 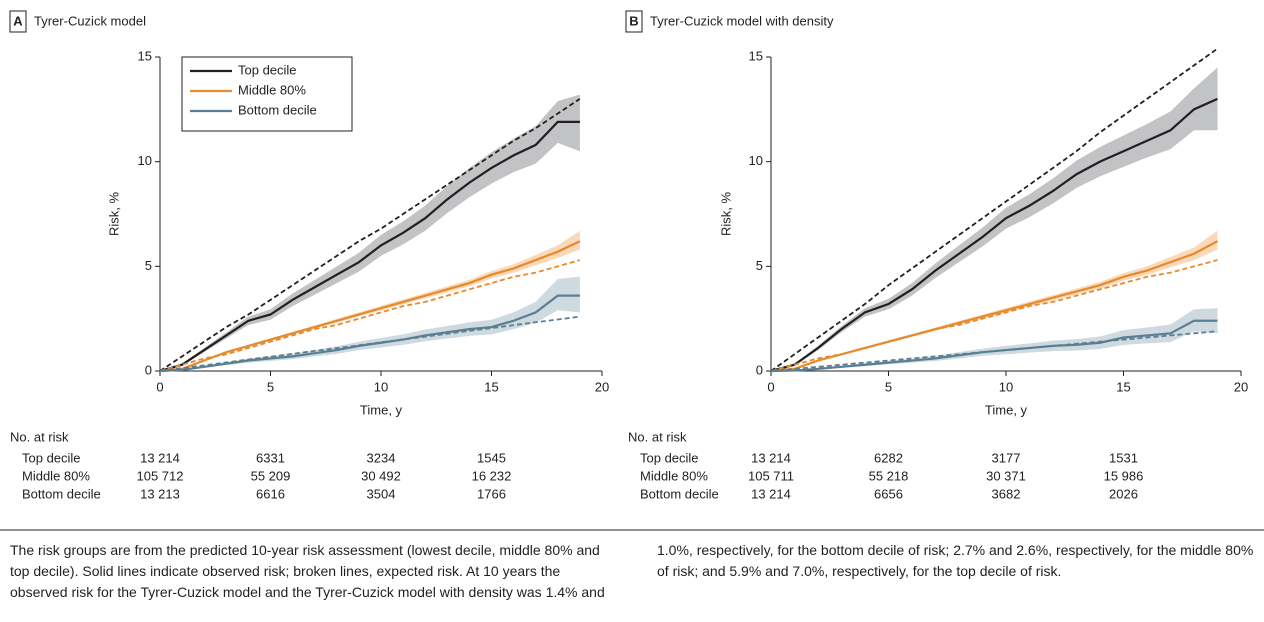 I want to click on risk-count: 3682, so click(x=1006, y=493).